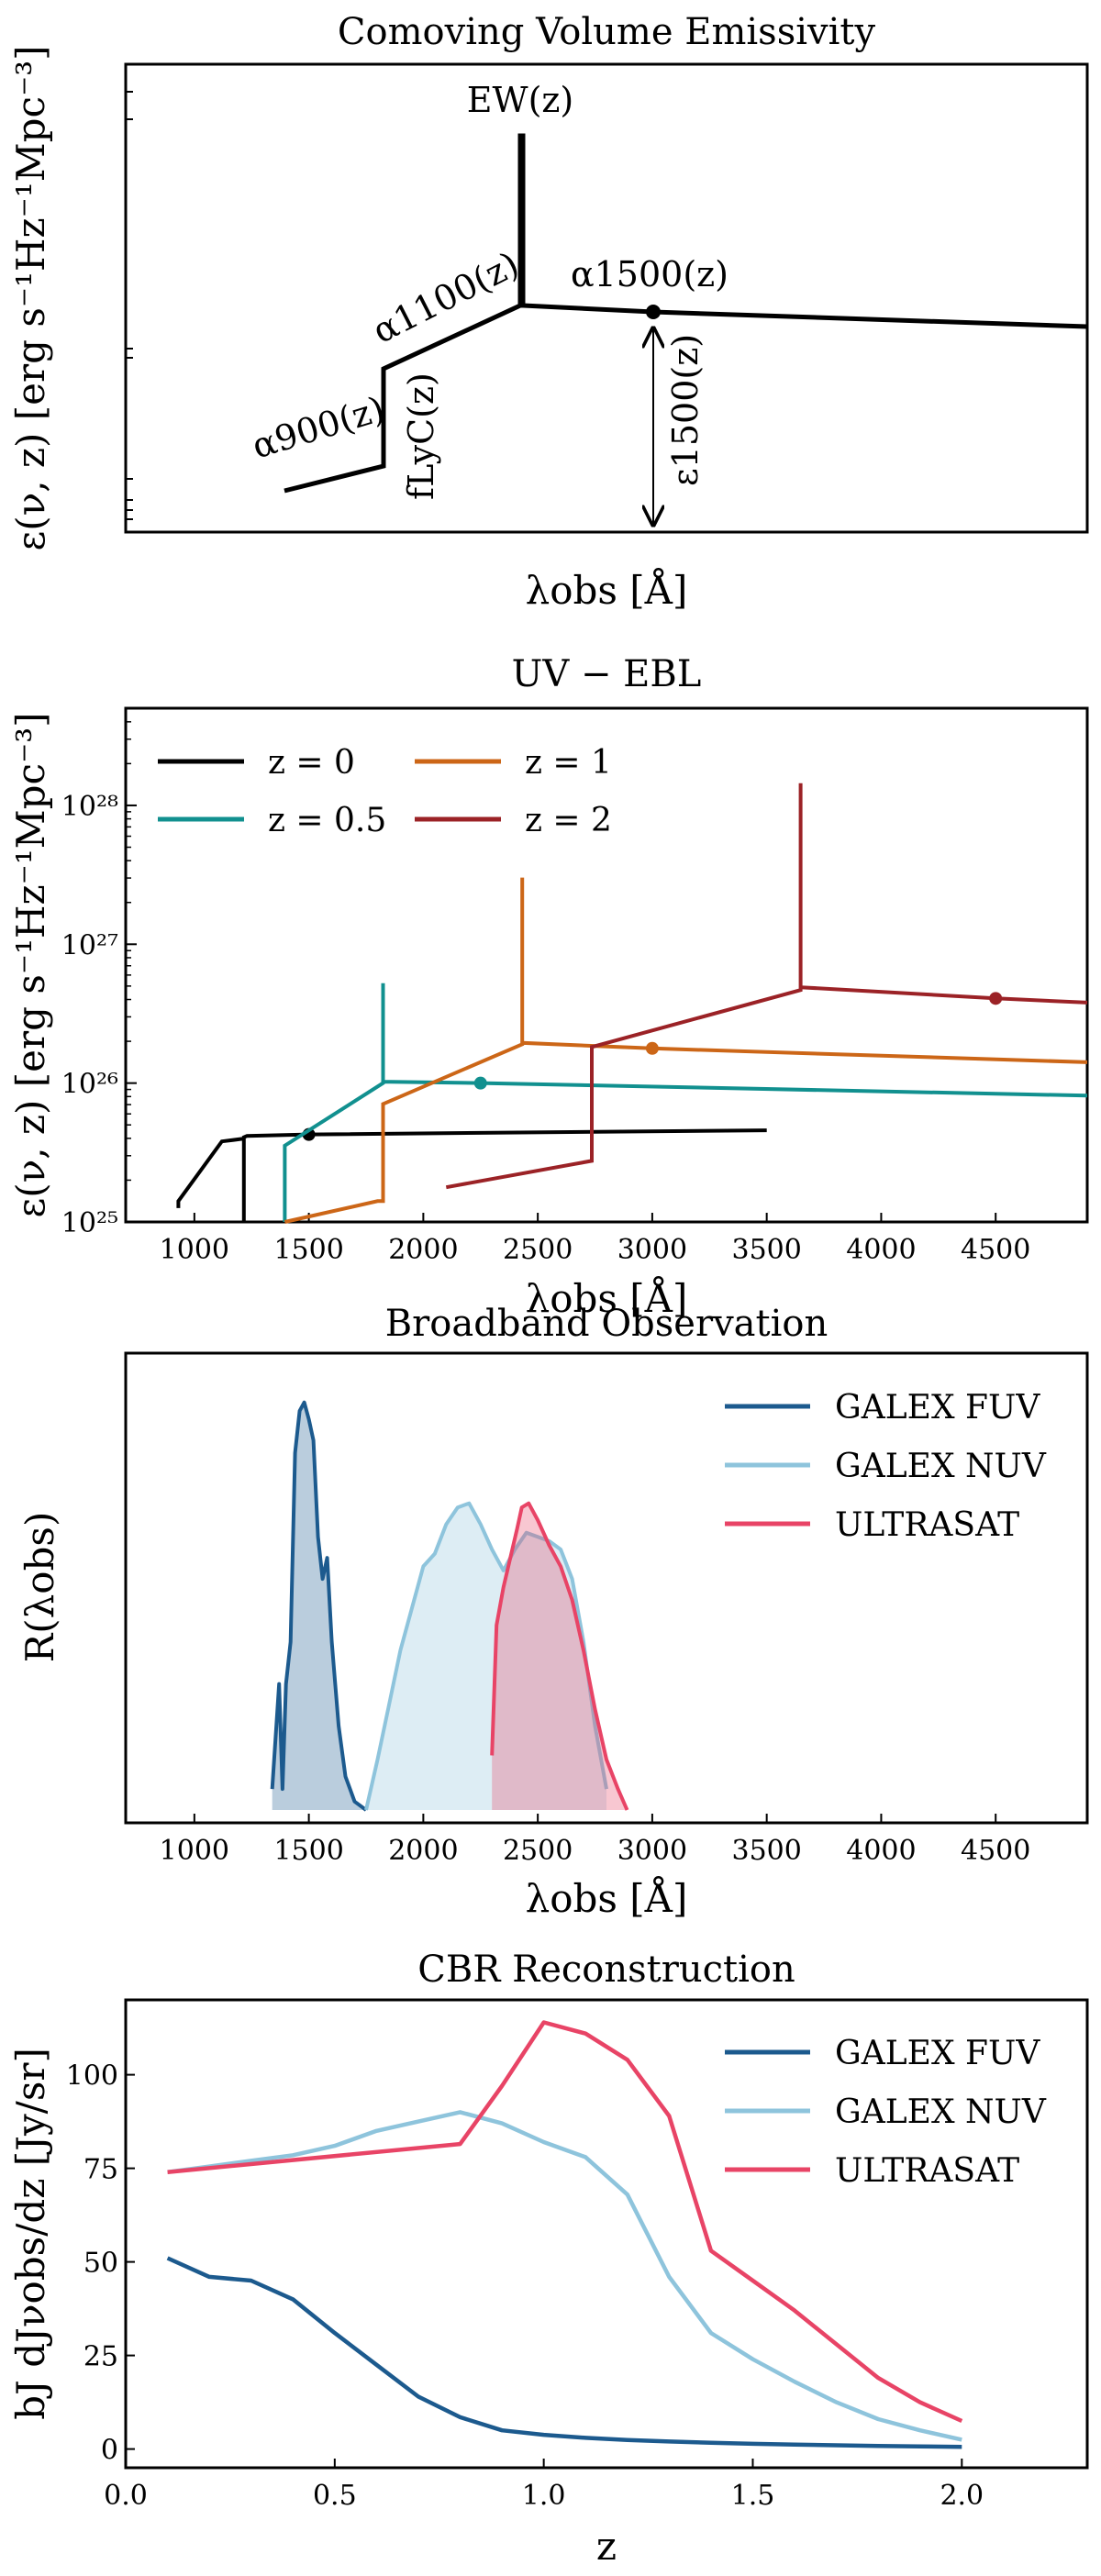 The image size is (1101, 2576). What do you see at coordinates (753, 2496) in the screenshot?
I see `x-tick-label: 1.5` at bounding box center [753, 2496].